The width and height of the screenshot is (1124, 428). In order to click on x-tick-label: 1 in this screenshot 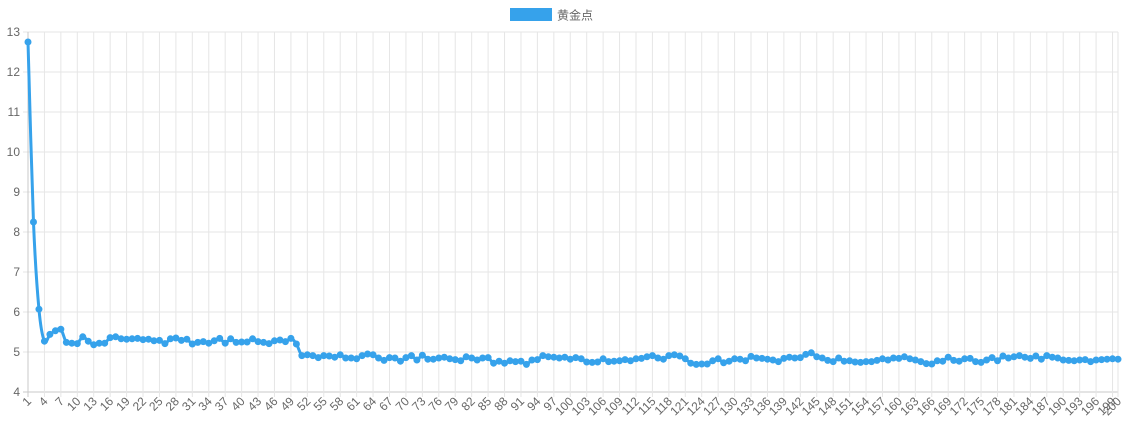, I will do `click(26, 401)`.